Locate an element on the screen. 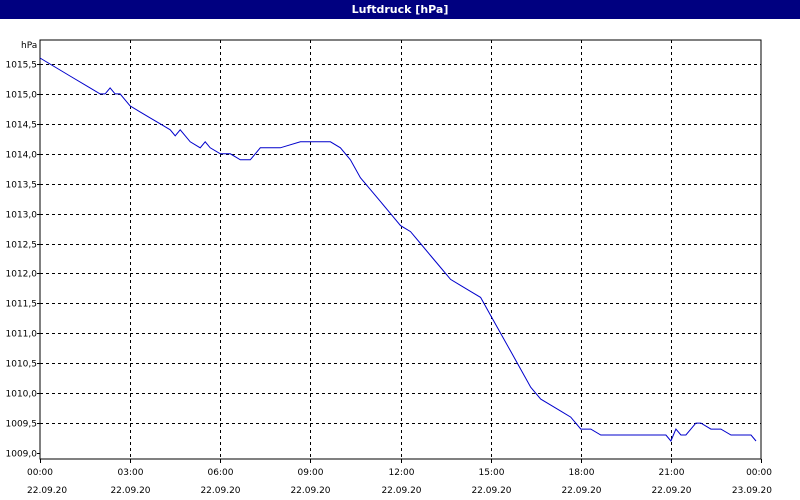 This screenshot has width=800, height=500. y-tick-label: 1009,5 is located at coordinates (22, 425).